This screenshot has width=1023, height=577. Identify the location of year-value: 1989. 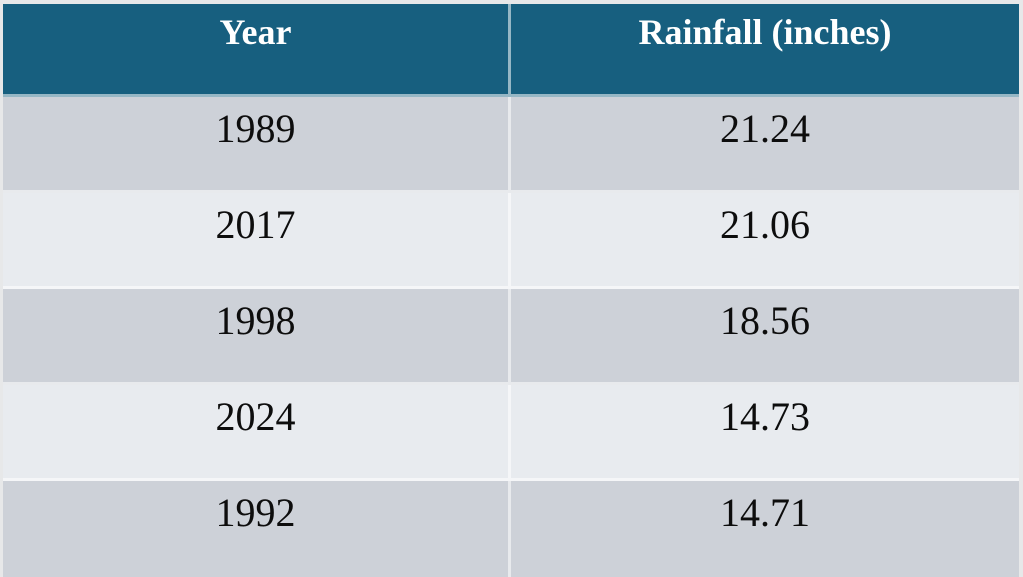
(255, 128).